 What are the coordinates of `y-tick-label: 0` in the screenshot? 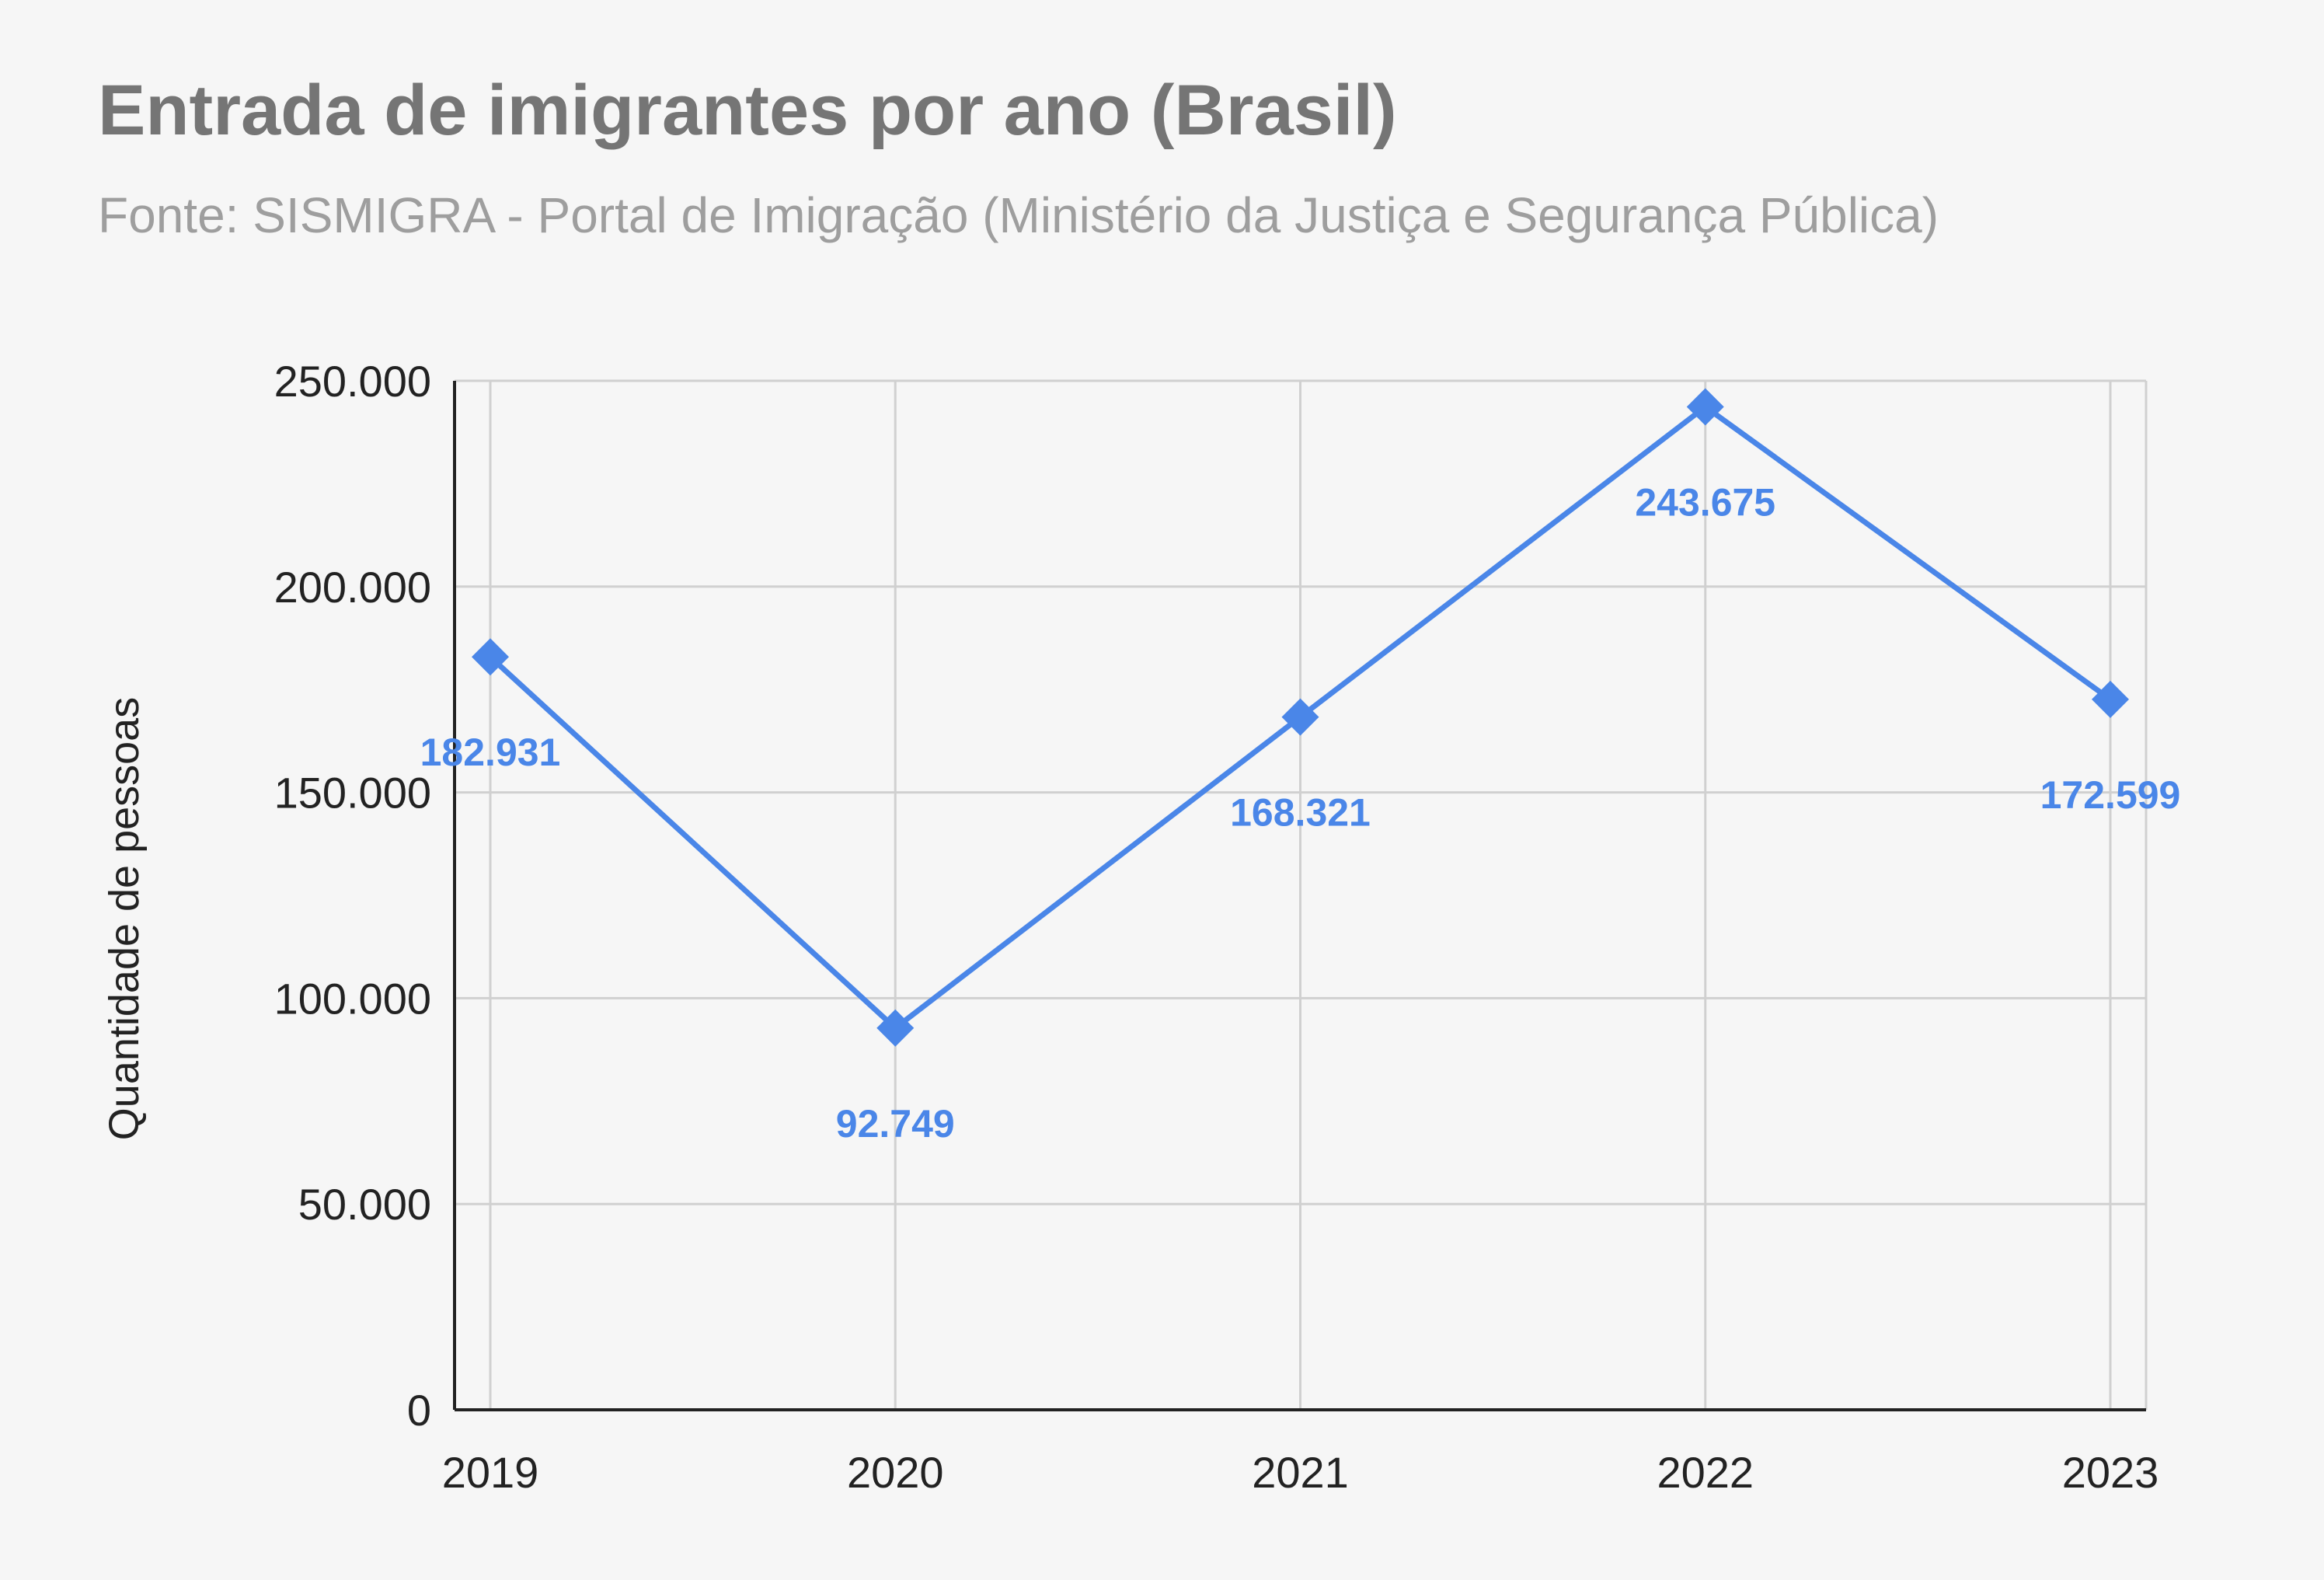 It's located at (419, 1410).